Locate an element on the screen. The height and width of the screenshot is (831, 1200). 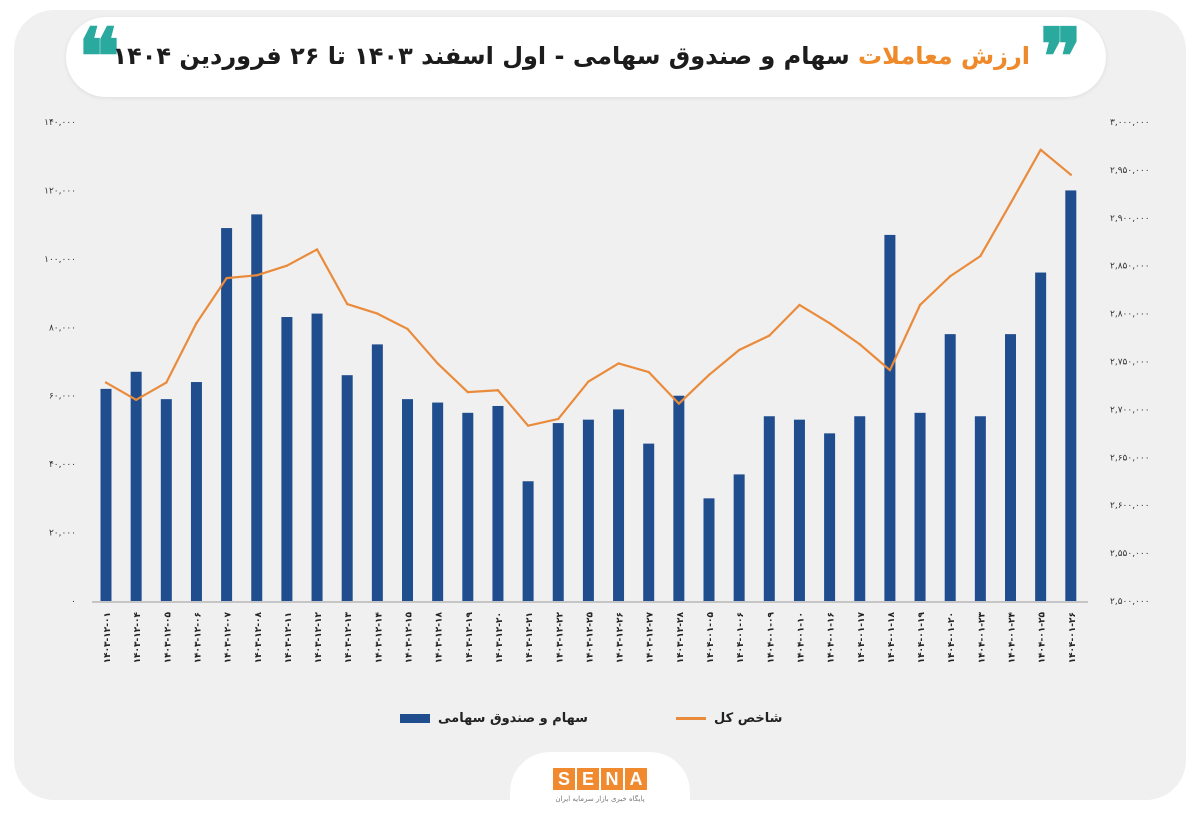
x-tick-label: ۱۴۰۴-۰۱-۰۵ is located at coordinates (711, 637).